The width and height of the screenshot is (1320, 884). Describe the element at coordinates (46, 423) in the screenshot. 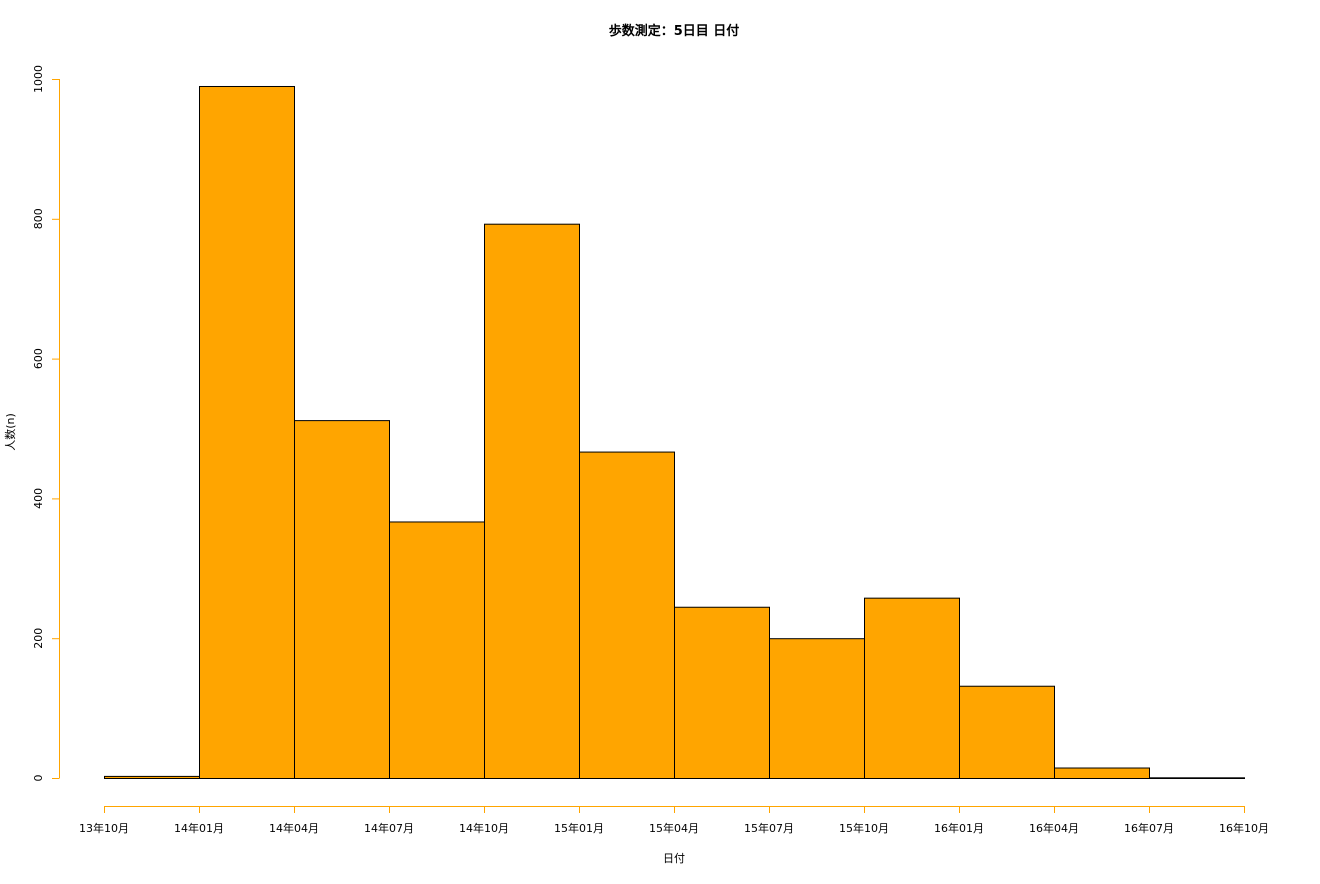

I see `y-axis: 0 200 400 600 800 1000` at that location.